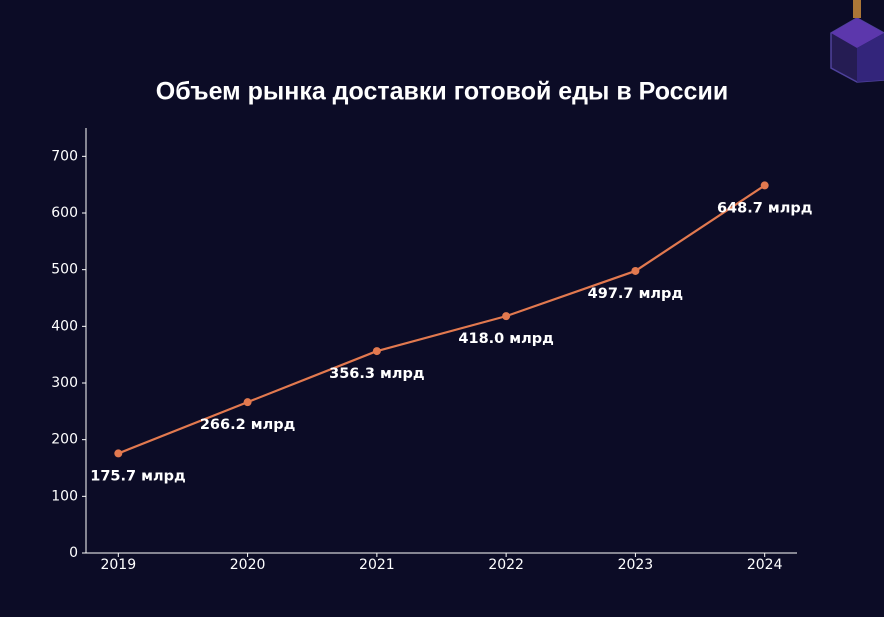 This screenshot has height=617, width=884. Describe the element at coordinates (505, 339) in the screenshot. I see `value-label: 418.0 млрд` at that location.